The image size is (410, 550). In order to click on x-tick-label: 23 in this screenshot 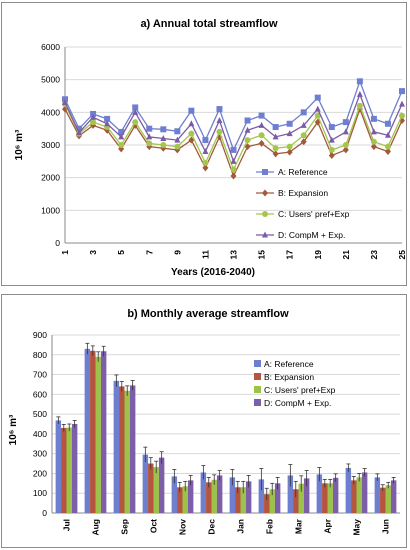, I will do `click(374, 255)`.